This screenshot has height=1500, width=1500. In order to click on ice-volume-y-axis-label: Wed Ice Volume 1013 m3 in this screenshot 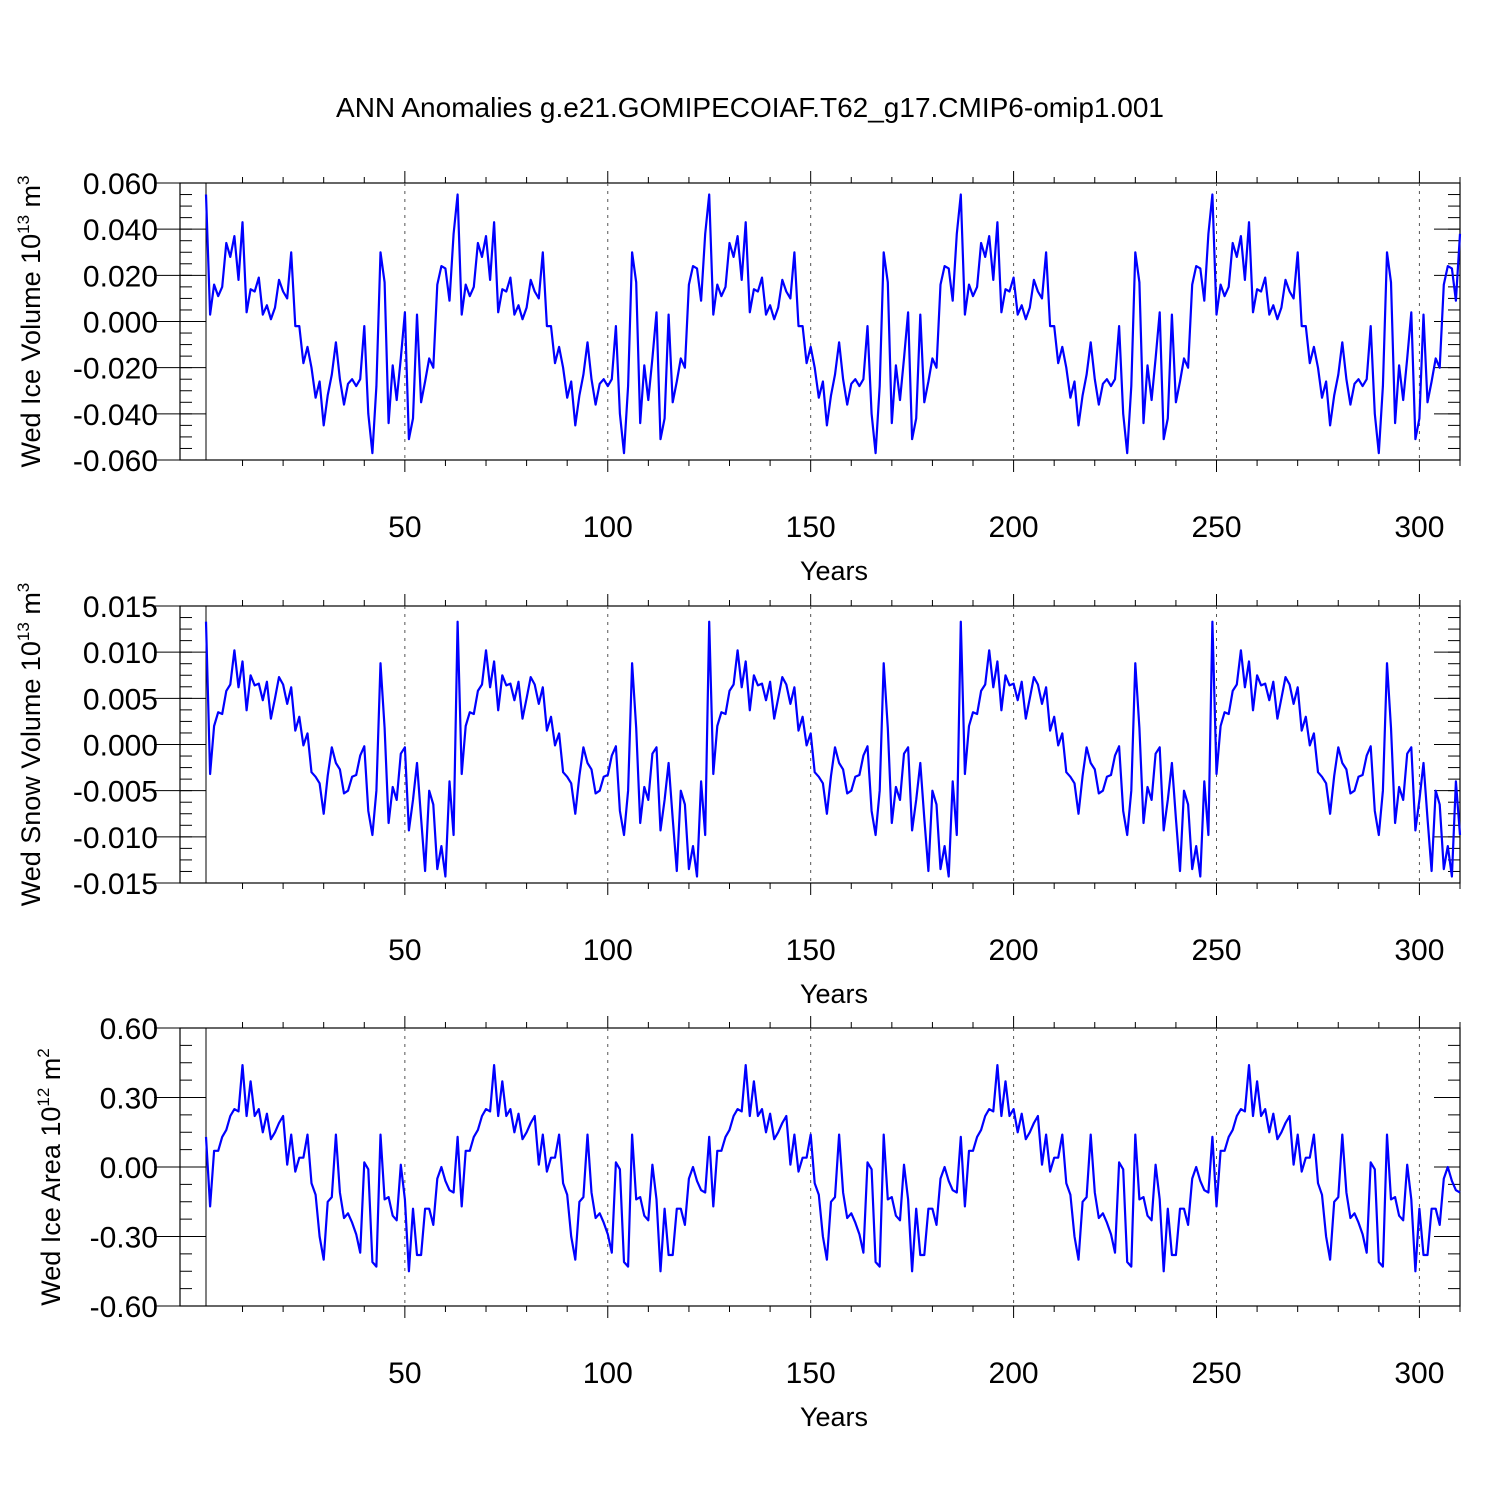, I will do `click(30, 321)`.